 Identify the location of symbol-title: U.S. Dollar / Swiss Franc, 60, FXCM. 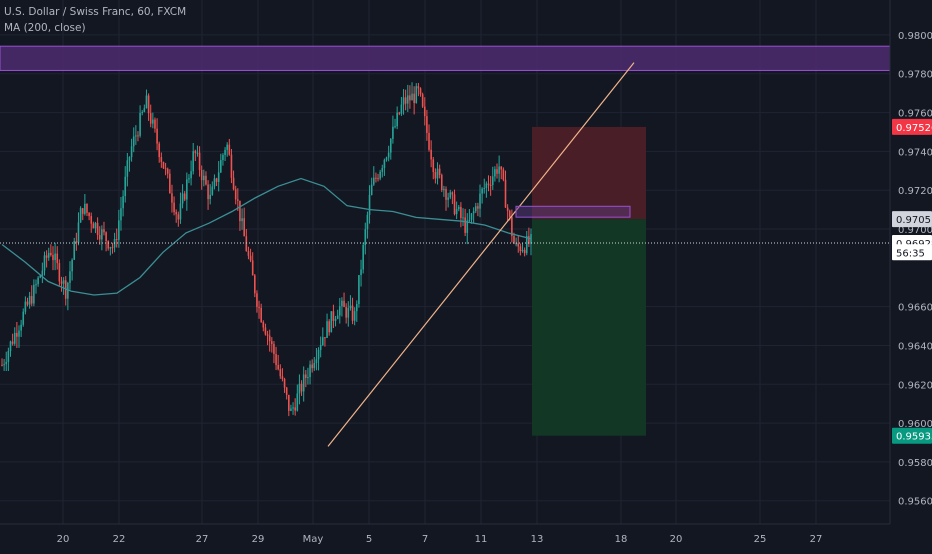
(95, 12).